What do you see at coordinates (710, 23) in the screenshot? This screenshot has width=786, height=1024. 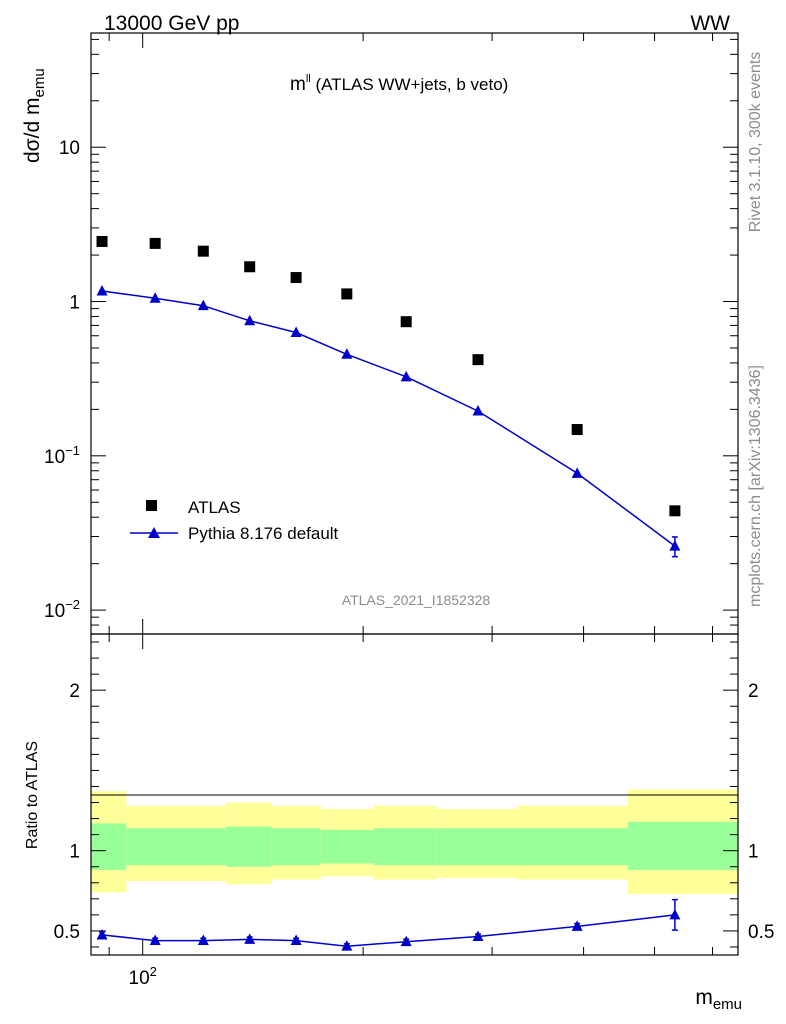 I see `process-label: WW` at bounding box center [710, 23].